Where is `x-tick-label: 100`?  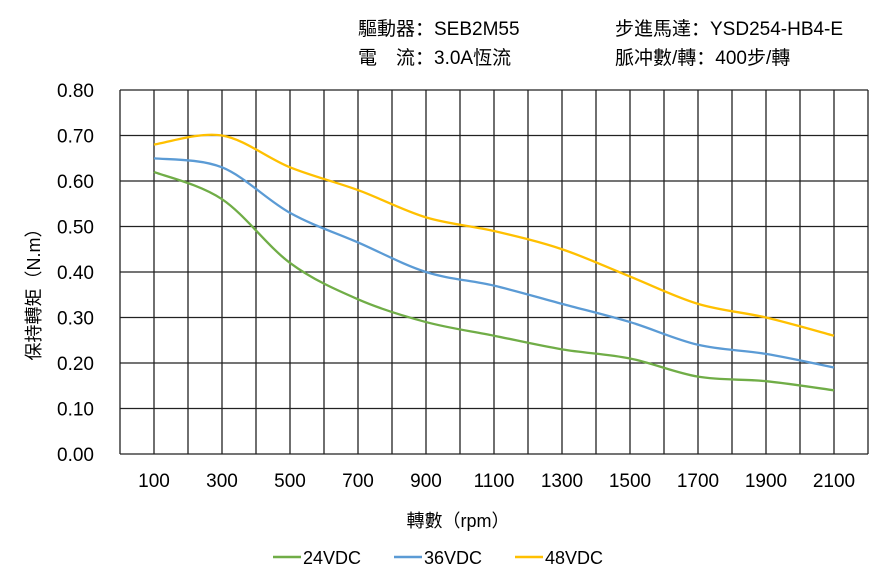 x-tick-label: 100 is located at coordinates (154, 481).